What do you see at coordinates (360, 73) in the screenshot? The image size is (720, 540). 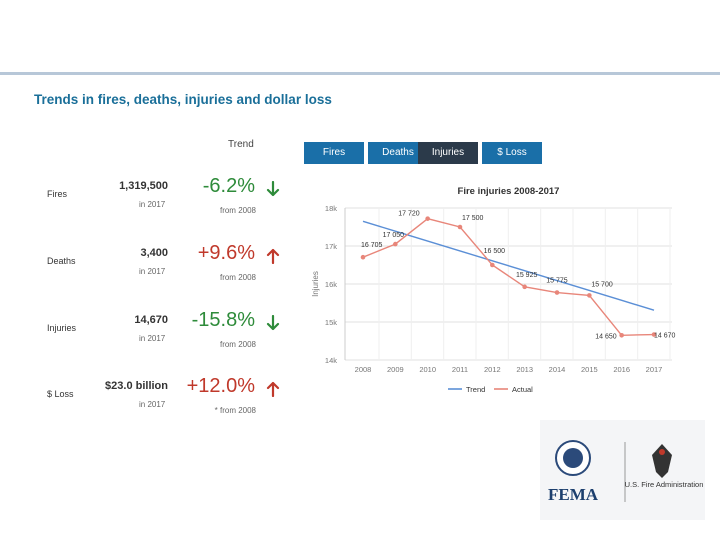 I see `top-divider` at bounding box center [360, 73].